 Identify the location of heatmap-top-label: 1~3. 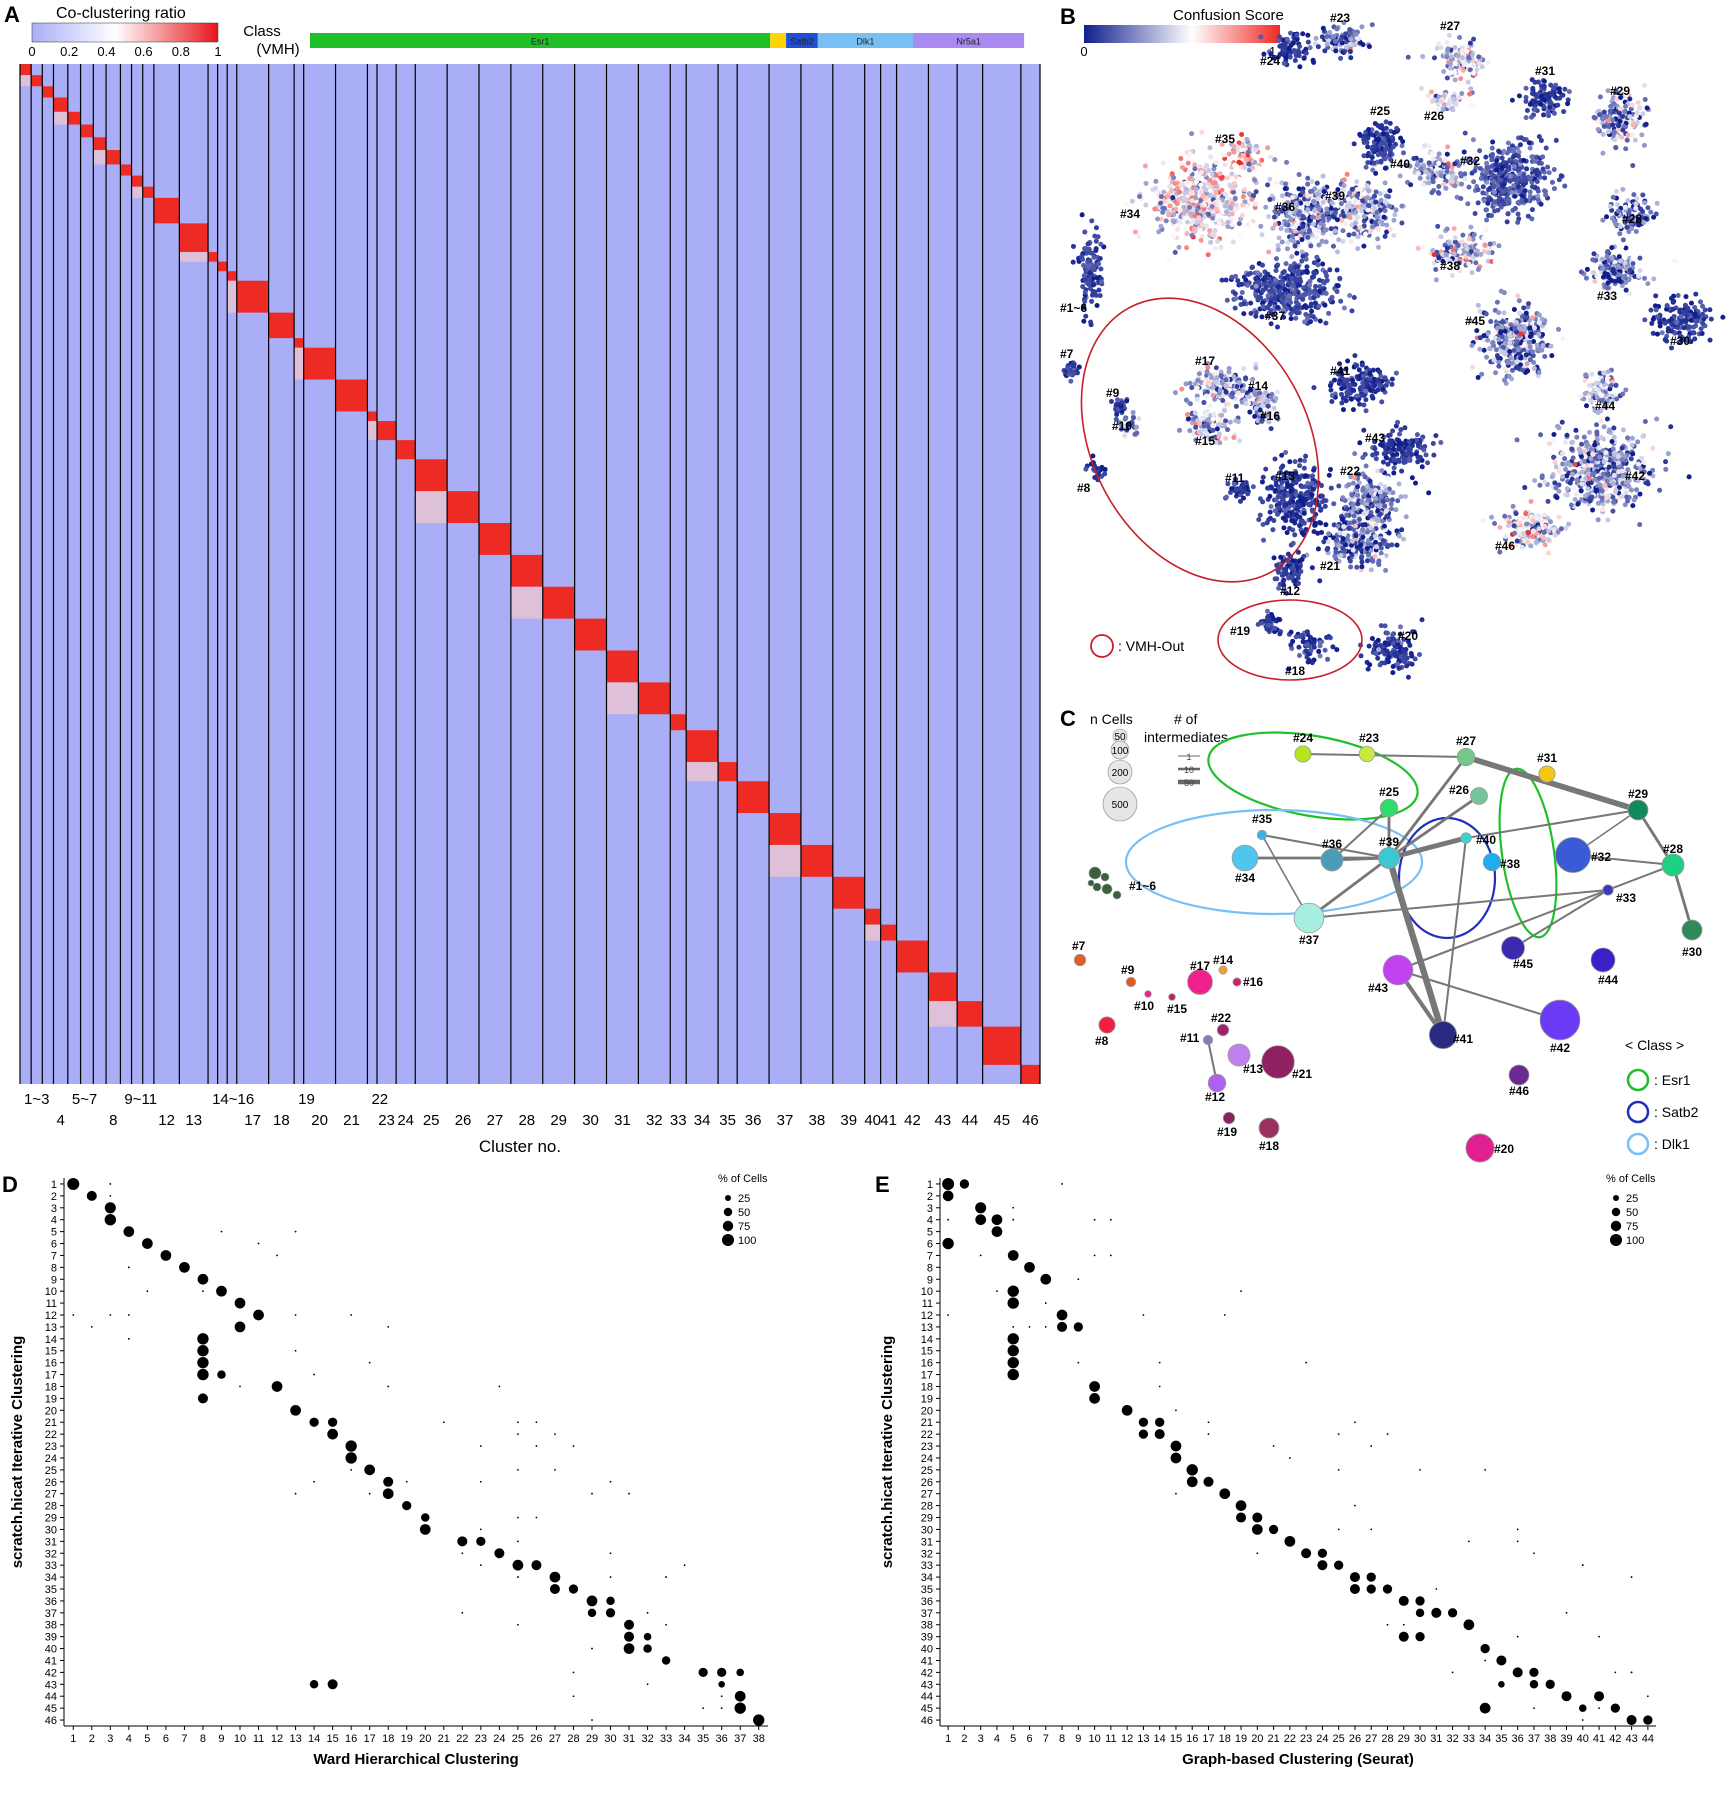
(36, 1099).